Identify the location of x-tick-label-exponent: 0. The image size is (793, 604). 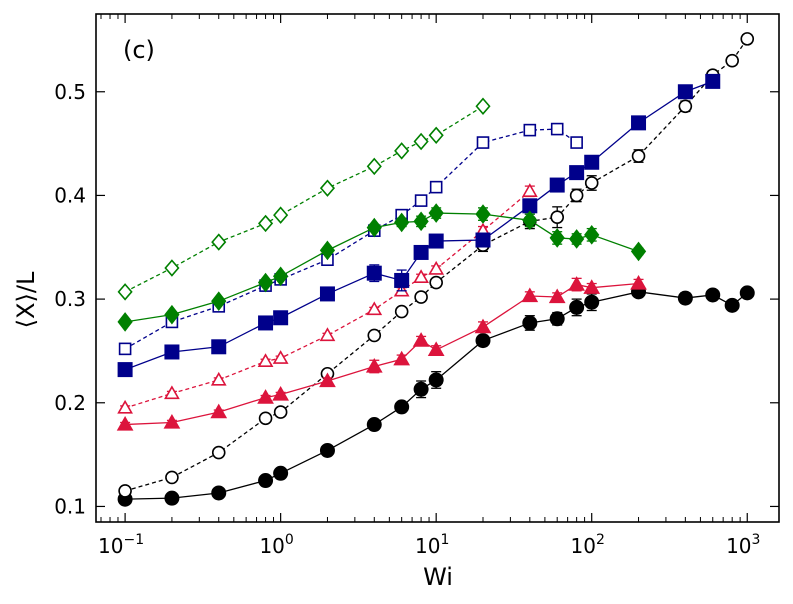
(289, 540).